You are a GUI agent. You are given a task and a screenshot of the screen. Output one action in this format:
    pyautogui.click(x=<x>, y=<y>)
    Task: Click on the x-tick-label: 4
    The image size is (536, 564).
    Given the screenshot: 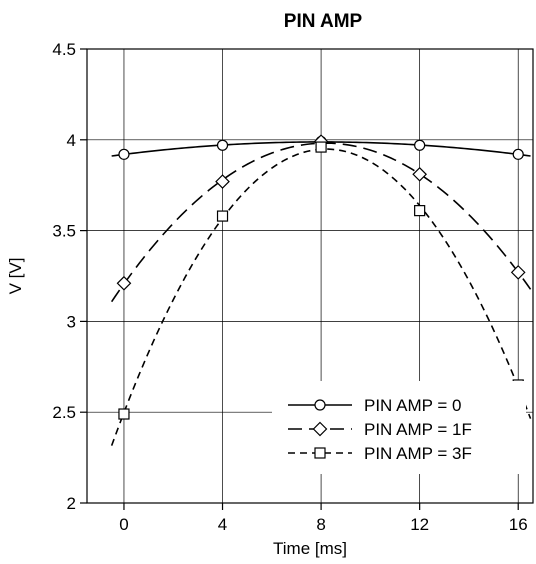 What is the action you would take?
    pyautogui.click(x=222, y=524)
    